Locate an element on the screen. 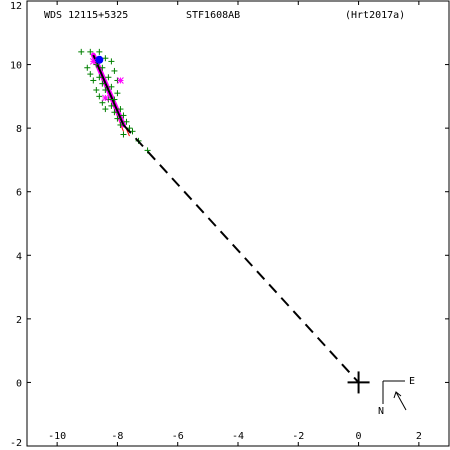 Image resolution: width=450 pixels, height=450 pixels. x-tick-label: -6 is located at coordinates (178, 436).